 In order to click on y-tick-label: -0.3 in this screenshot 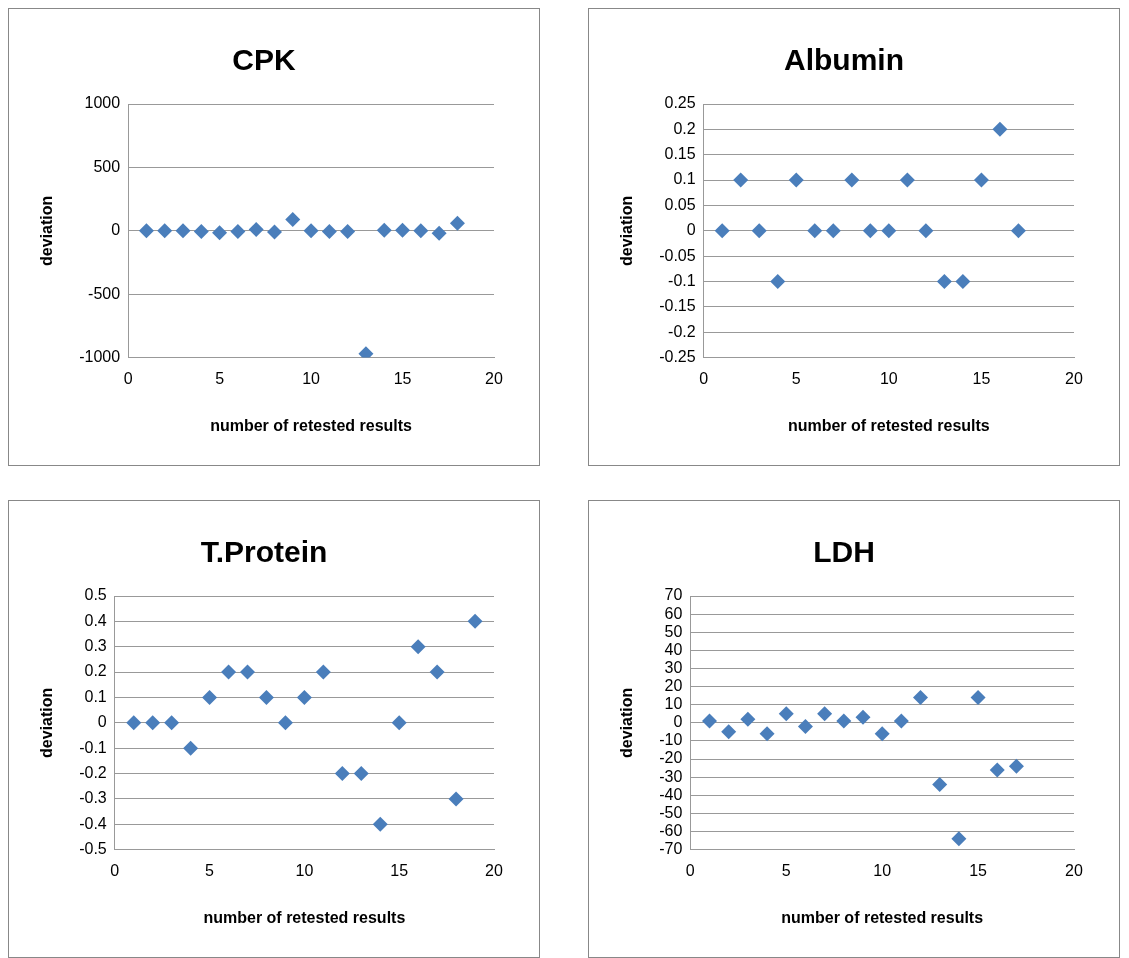, I will do `click(93, 798)`.